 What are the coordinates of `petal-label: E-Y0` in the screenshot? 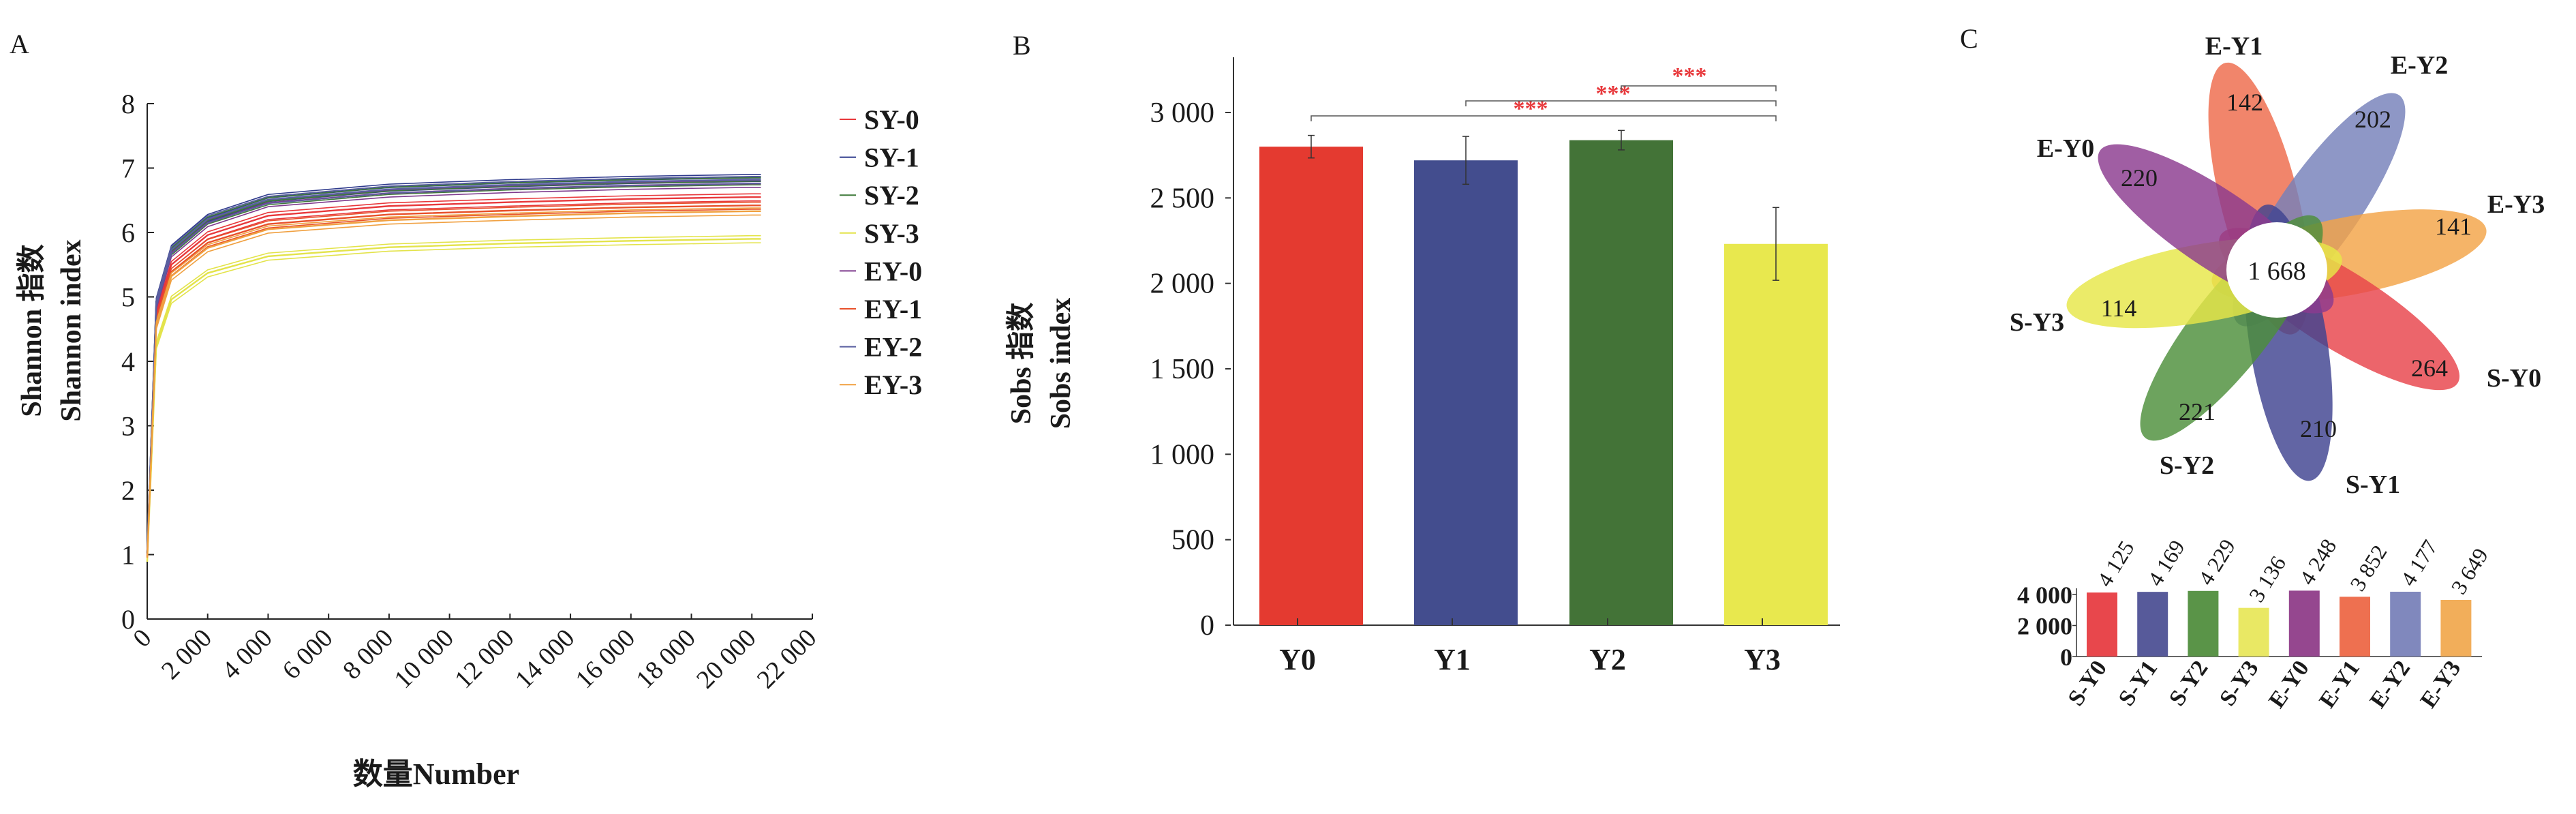 It's located at (2065, 148).